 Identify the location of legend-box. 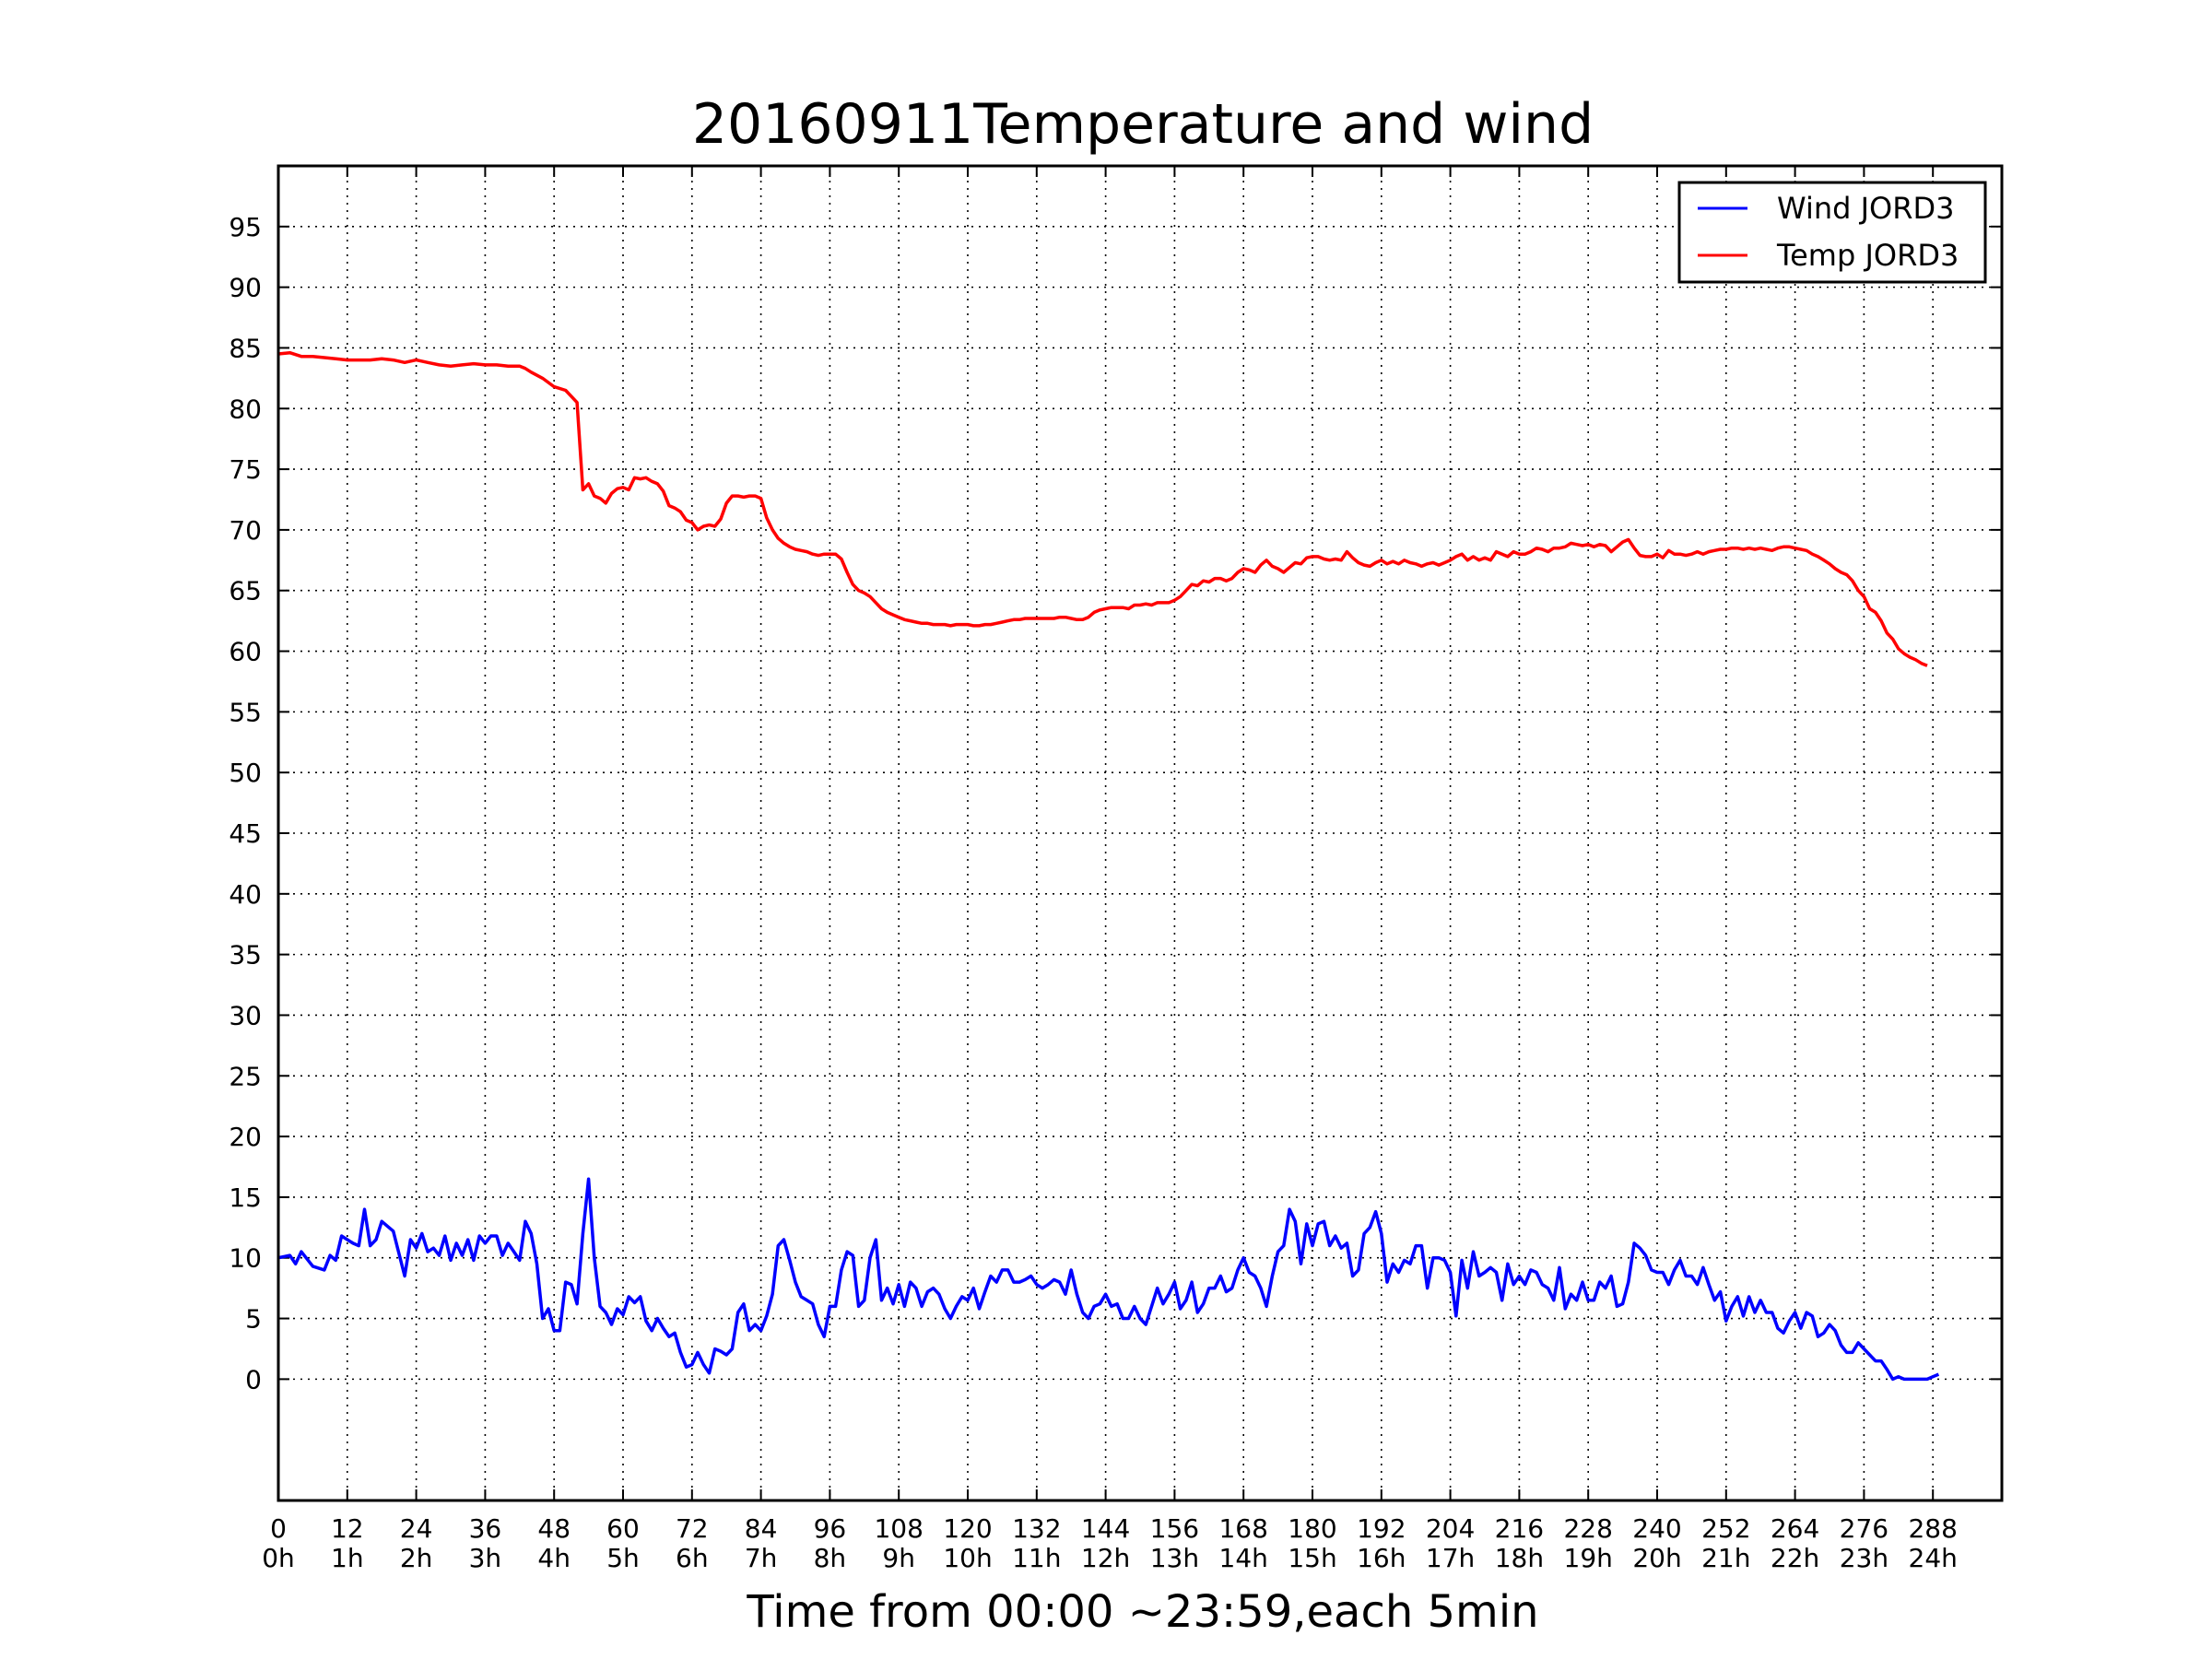
(1832, 232).